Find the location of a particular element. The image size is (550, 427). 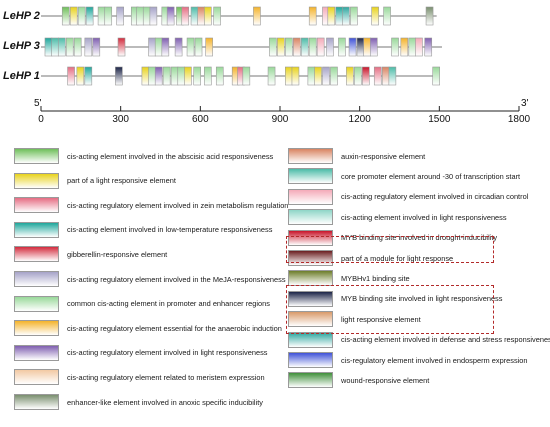

highlight-box-myb-light is located at coordinates (390, 309).